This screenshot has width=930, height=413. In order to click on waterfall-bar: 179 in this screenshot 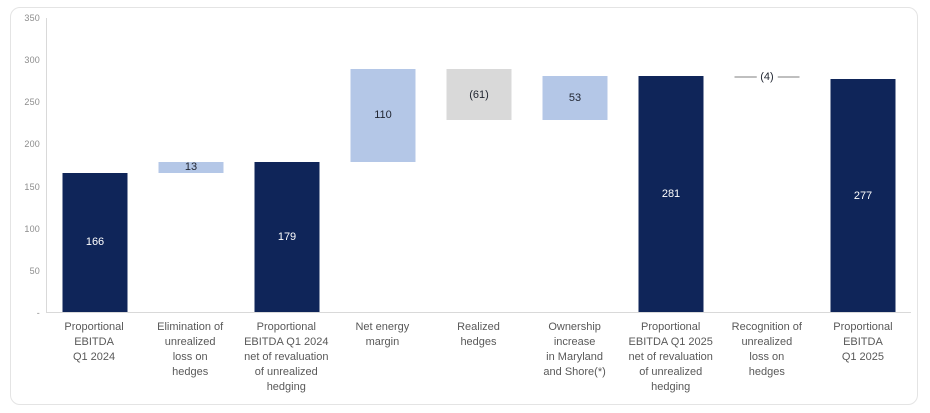, I will do `click(287, 236)`.